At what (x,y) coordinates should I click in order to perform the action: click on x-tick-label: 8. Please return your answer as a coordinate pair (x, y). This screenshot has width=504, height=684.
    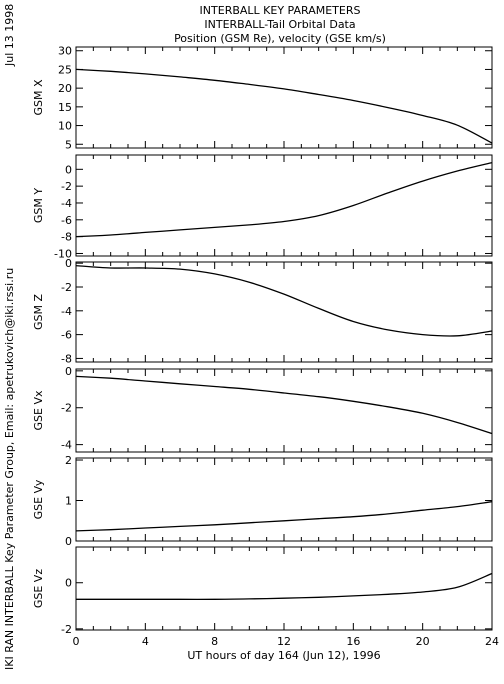
    Looking at the image, I should click on (214, 641).